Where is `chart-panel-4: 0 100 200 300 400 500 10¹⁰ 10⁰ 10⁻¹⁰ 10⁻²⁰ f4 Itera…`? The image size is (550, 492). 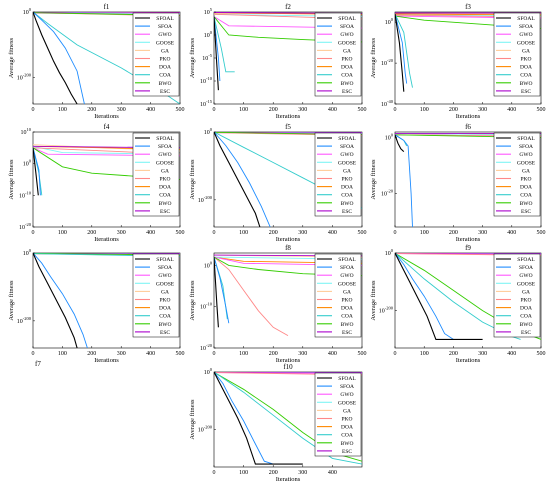 chart-panel-4: 0 100 200 300 400 500 10¹⁰ 10⁰ 10⁻¹⁰ 10⁻²⁰ f4 Itera… is located at coordinates (96, 183).